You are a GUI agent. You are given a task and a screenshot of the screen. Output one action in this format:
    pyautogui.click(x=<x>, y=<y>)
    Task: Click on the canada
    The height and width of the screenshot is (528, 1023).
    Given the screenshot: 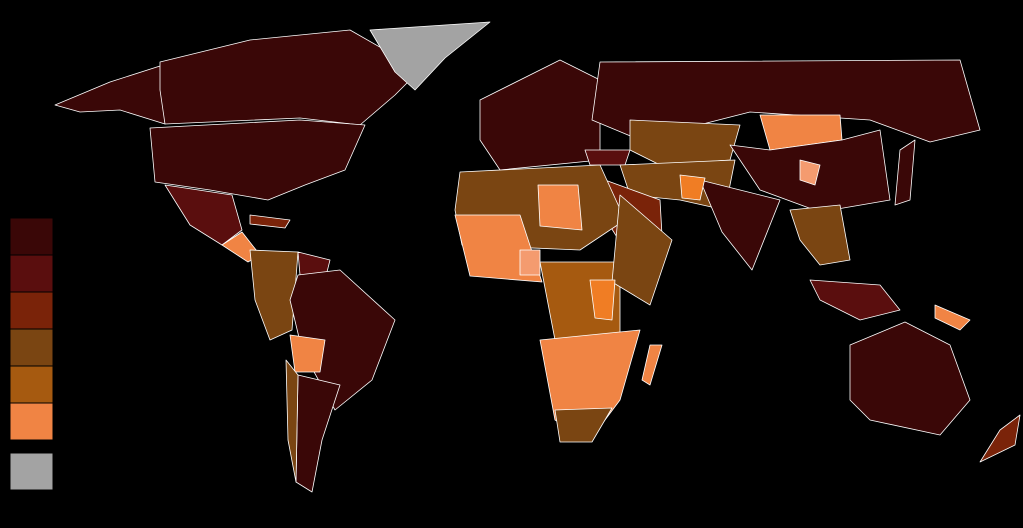 What is the action you would take?
    pyautogui.click(x=290, y=77)
    